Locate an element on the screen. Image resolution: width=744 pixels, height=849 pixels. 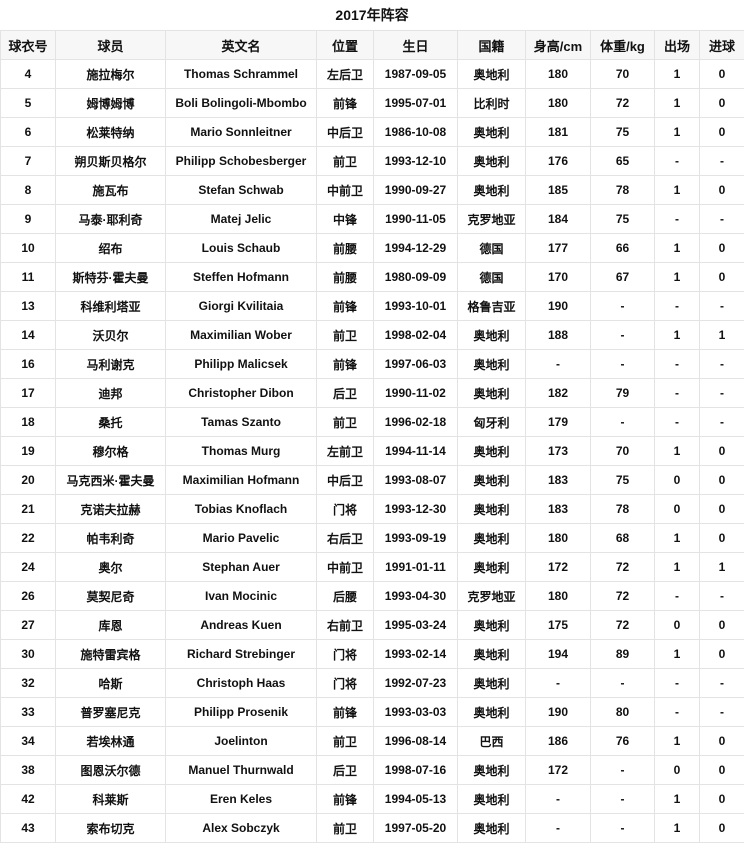
cell-player: 科维利塔亚 is located at coordinates (110, 306).